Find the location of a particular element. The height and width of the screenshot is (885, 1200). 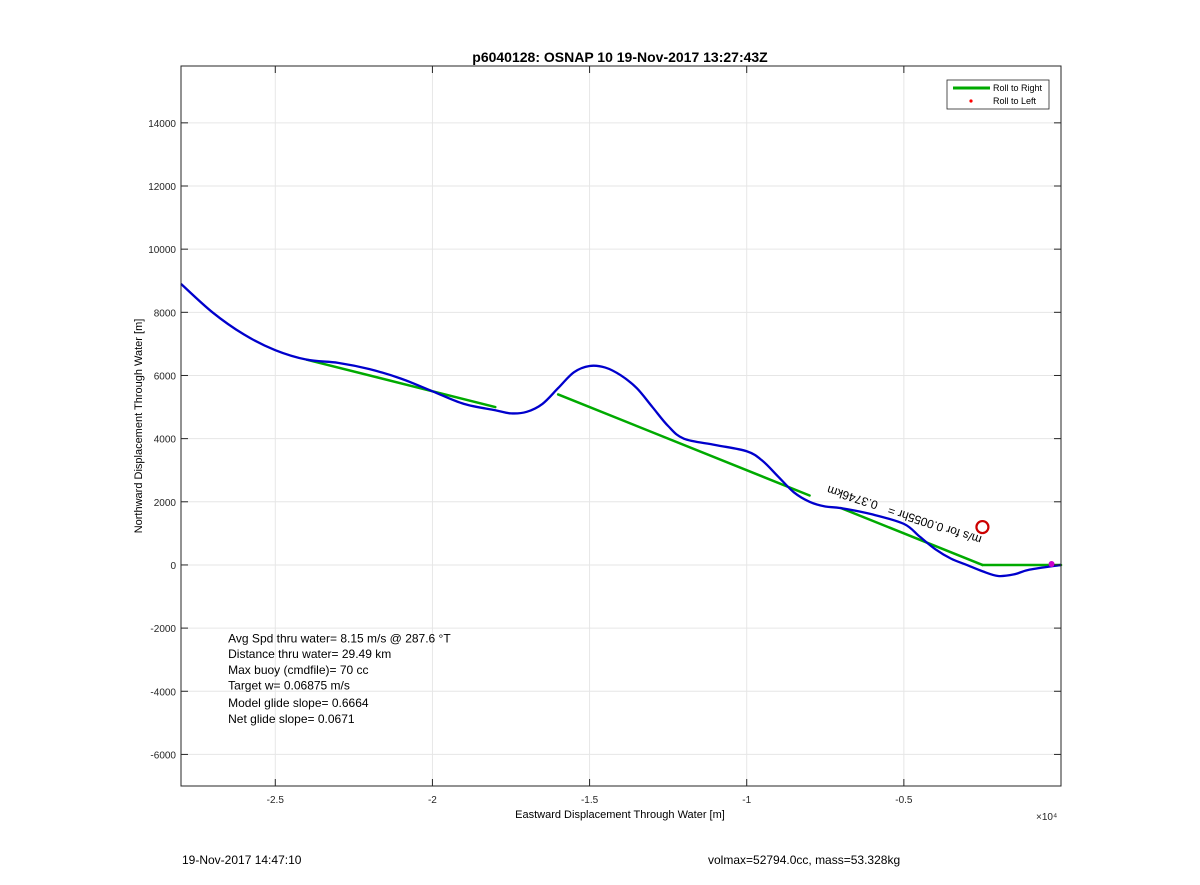

dive-marker-circle is located at coordinates (982, 527).